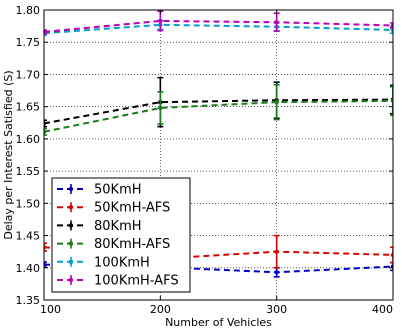  What do you see at coordinates (160, 309) in the screenshot?
I see `x-tick-label: 200` at bounding box center [160, 309].